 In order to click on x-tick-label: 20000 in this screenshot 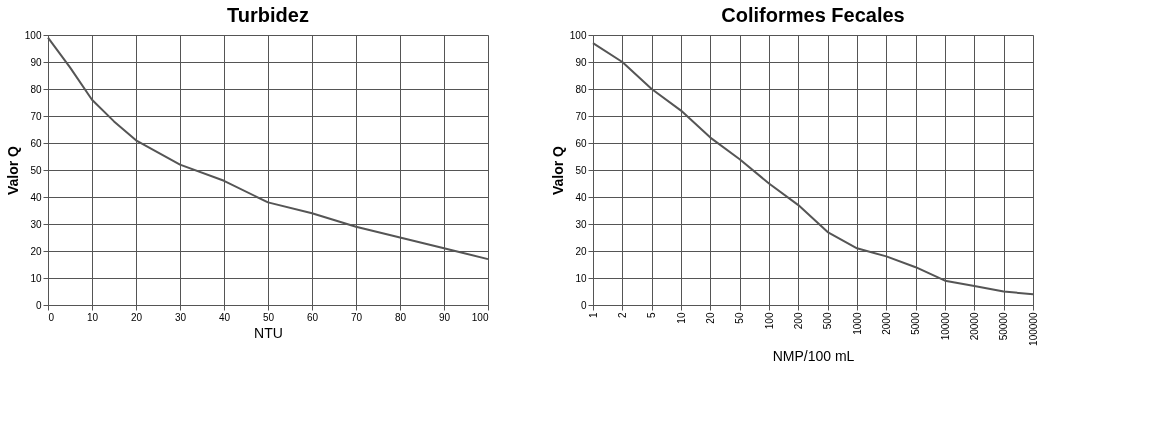, I will do `click(974, 326)`.